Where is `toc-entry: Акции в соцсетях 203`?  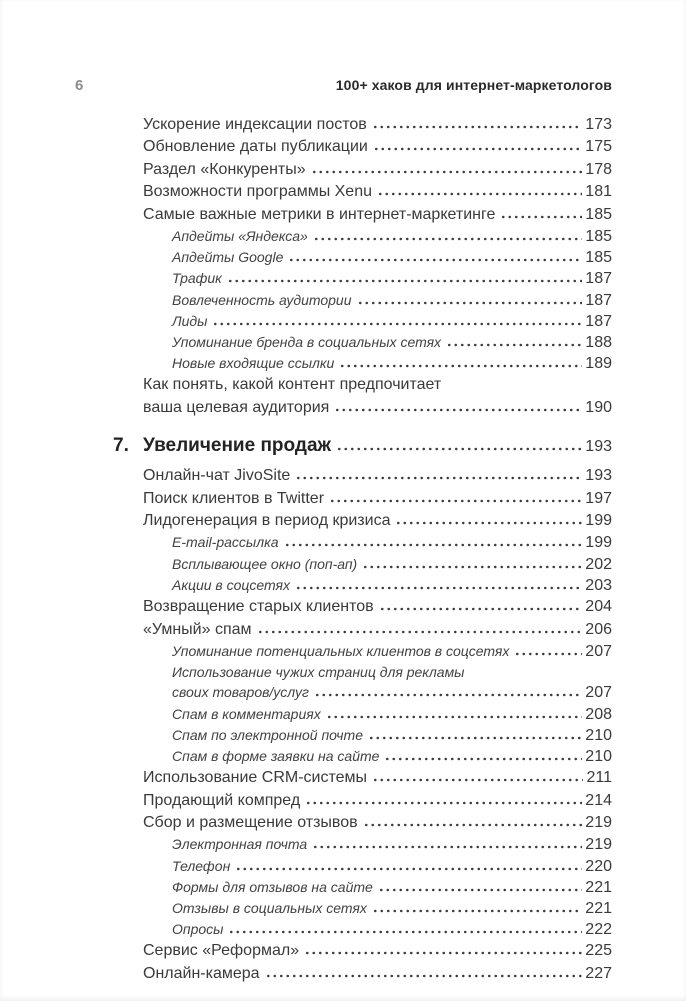 toc-entry: Акции в соцсетях 203 is located at coordinates (377, 585).